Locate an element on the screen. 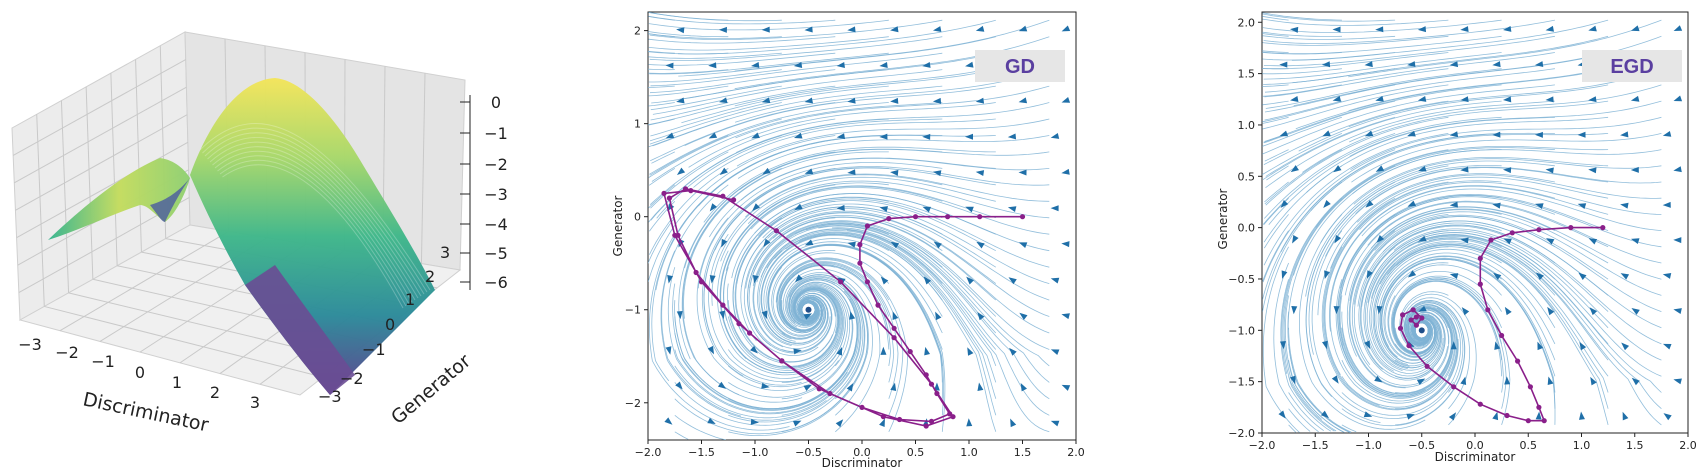 The image size is (1701, 472). x-tick-label: 2.0 is located at coordinates (1688, 445).